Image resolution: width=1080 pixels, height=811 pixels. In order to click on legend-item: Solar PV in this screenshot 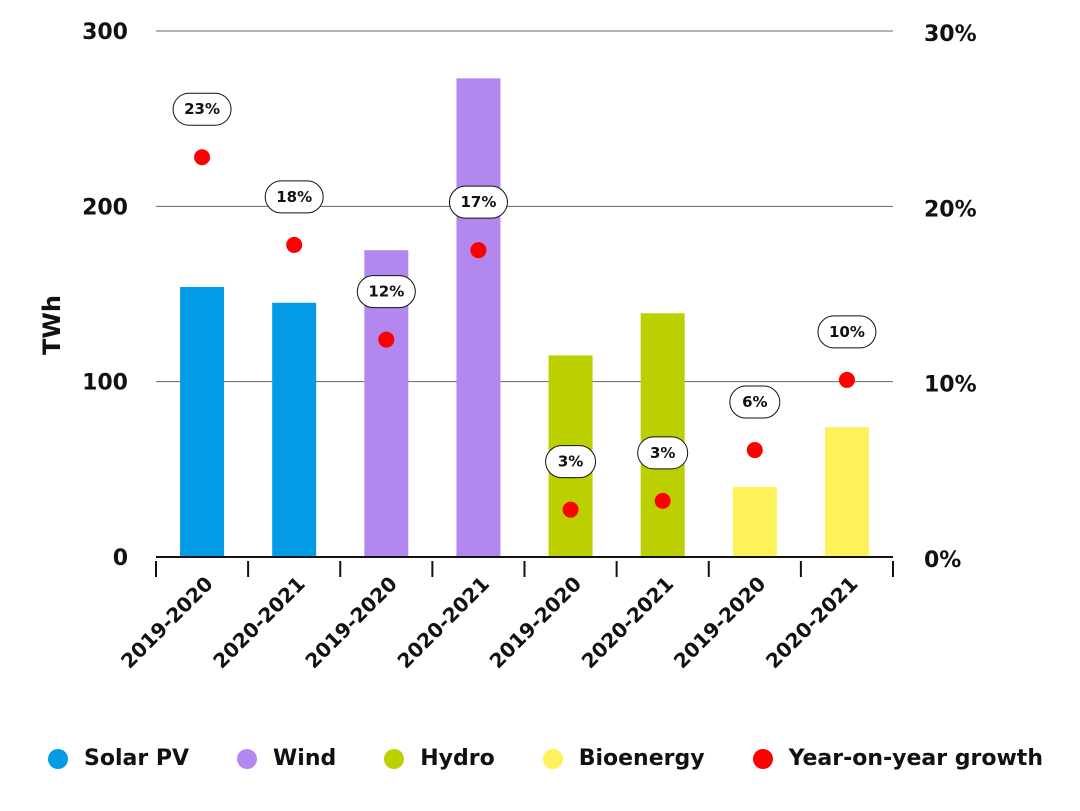, I will do `click(118, 758)`.